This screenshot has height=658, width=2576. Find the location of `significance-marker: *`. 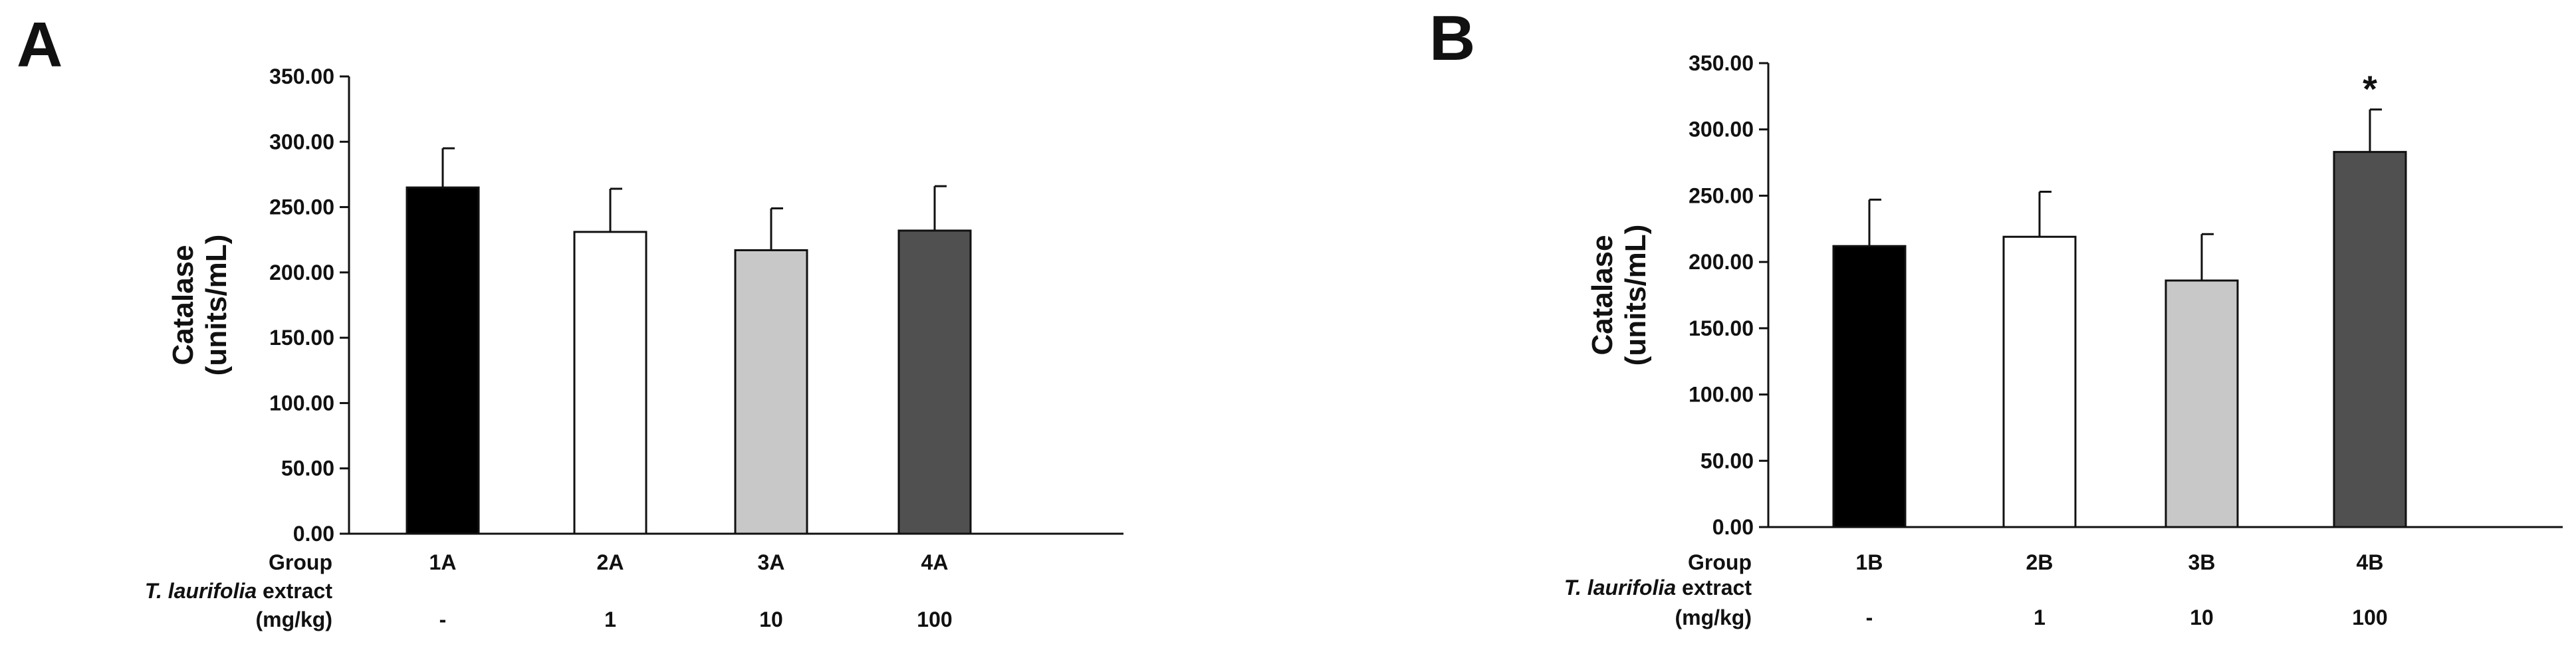

significance-marker: * is located at coordinates (2370, 89).